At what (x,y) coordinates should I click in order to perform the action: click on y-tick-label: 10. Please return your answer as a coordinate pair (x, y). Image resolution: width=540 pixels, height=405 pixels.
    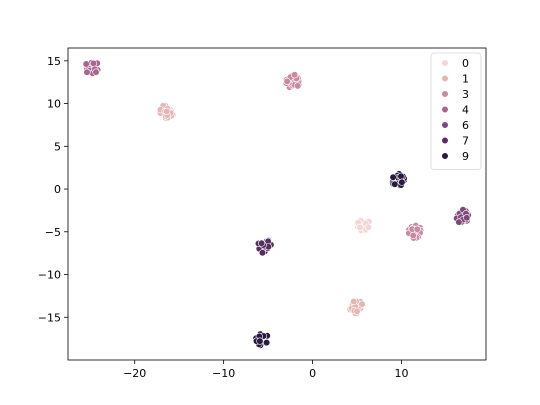
    Looking at the image, I should click on (54, 104).